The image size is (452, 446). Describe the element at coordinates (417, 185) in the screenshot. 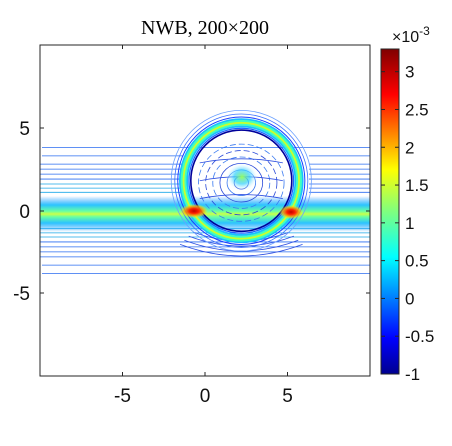

I see `colorbar-tick-label: 1.5` at that location.